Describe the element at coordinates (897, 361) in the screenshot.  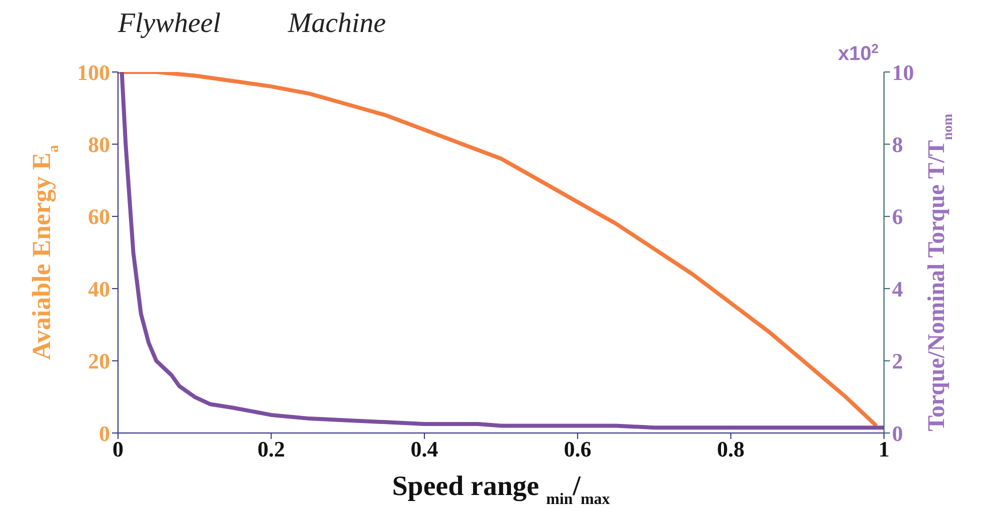
I see `y2-tick-label: 2` at that location.